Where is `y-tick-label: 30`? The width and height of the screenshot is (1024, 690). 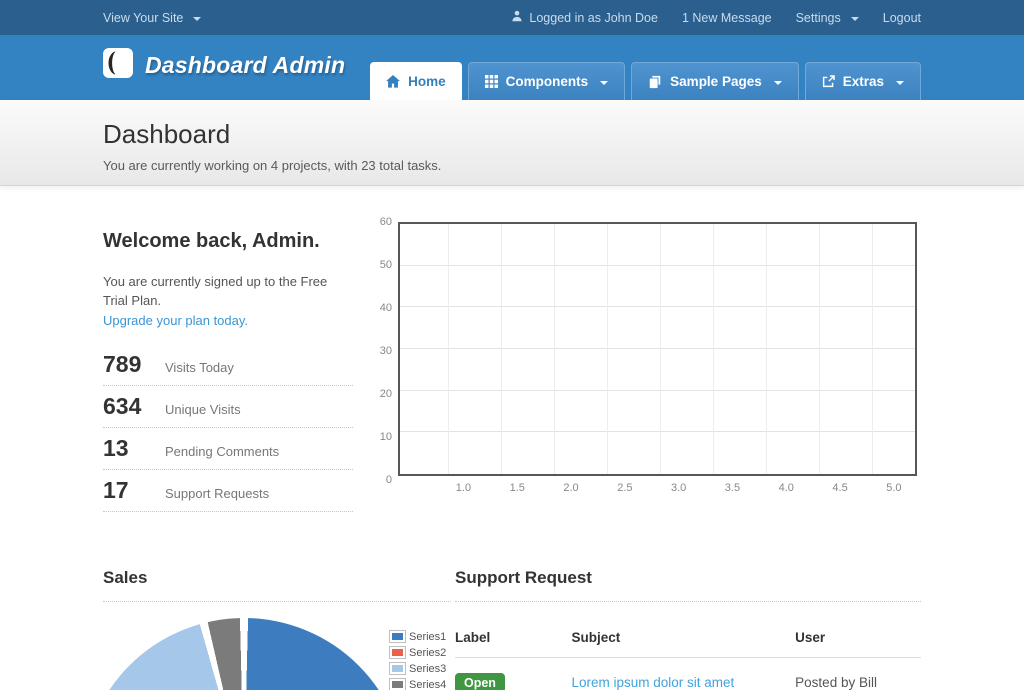 y-tick-label: 30 is located at coordinates (385, 351).